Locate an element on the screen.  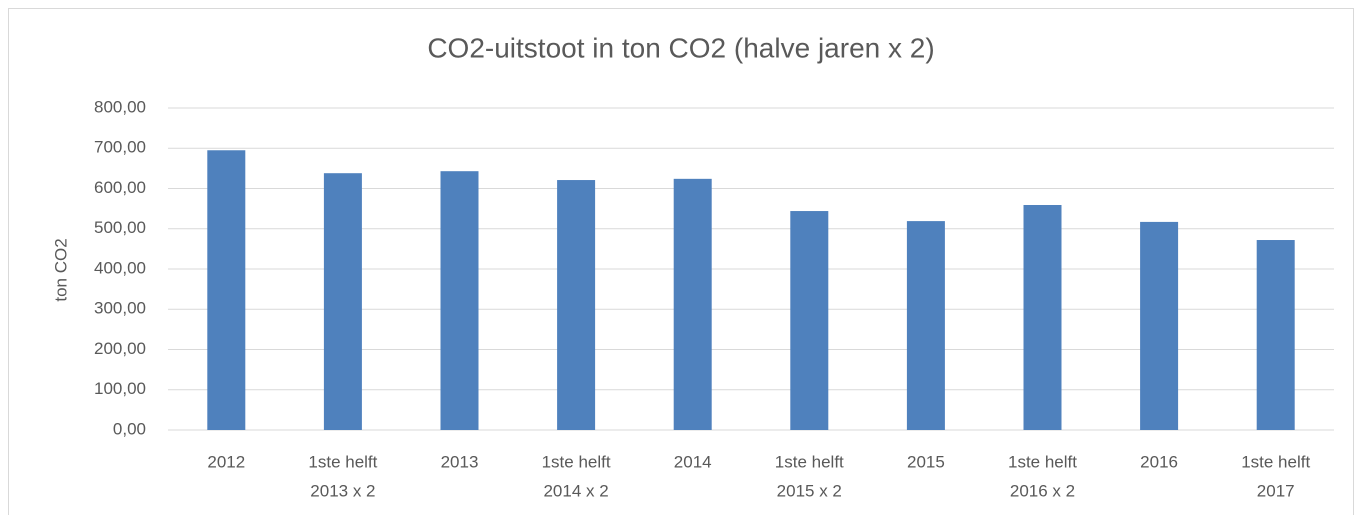
y-tick-label: 800,00 is located at coordinates (120, 106).